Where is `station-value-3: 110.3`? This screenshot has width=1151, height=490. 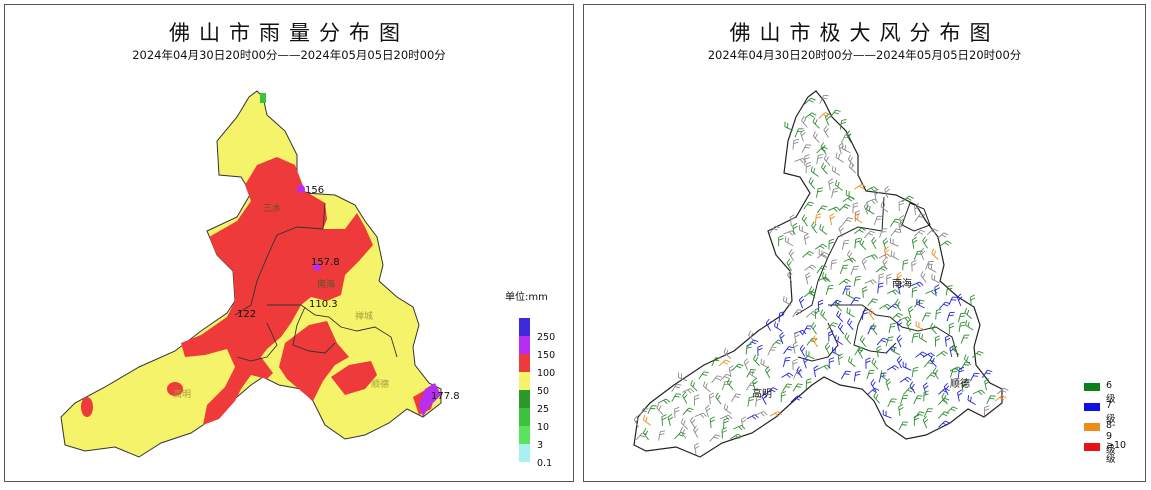
station-value-3: 110.3 is located at coordinates (323, 304).